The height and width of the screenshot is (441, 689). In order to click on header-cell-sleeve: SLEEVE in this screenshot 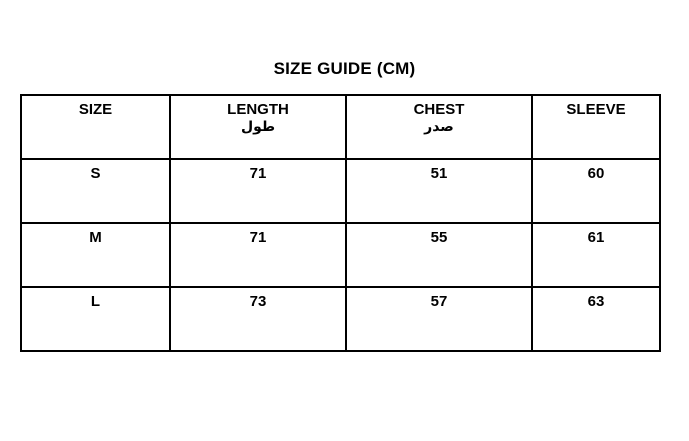, I will do `click(596, 127)`.